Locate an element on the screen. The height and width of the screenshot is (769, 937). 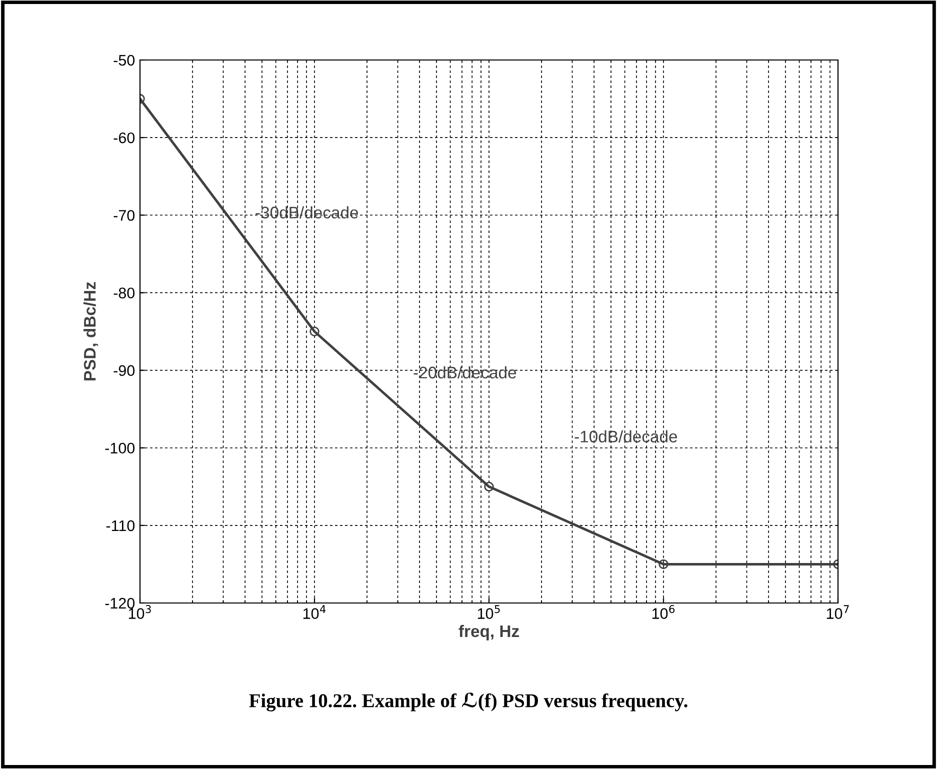
y-tick-label: -70 is located at coordinates (124, 215).